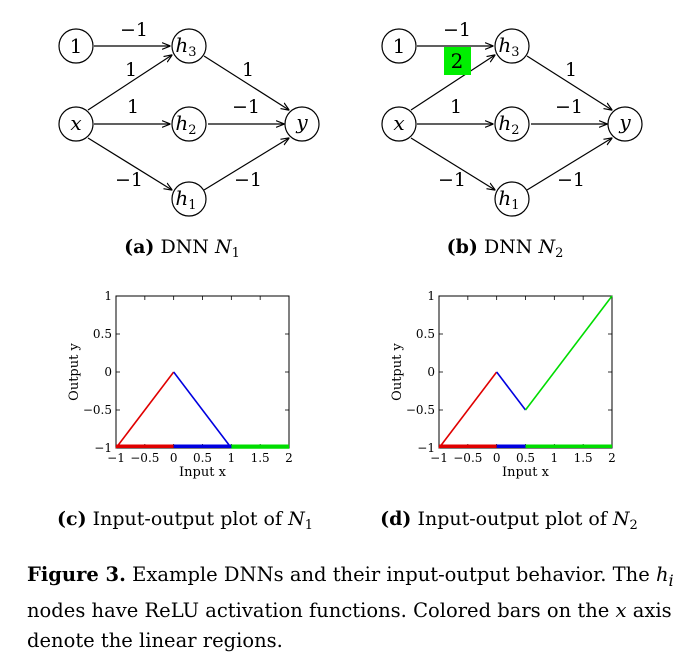  Describe the element at coordinates (671, 580) in the screenshot. I see `caption-sub-i: i` at that location.